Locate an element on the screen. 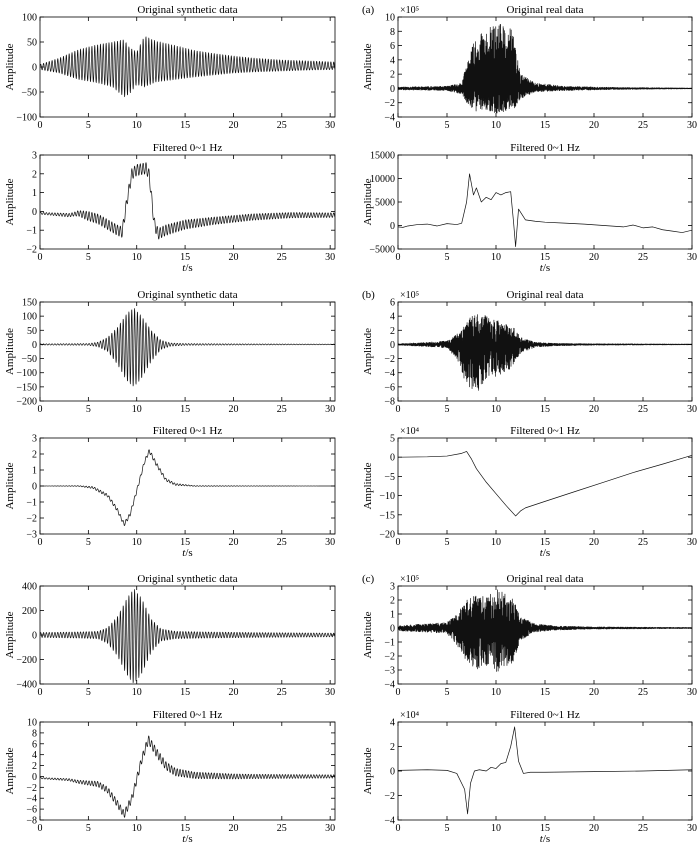  y-tick-label: −8 is located at coordinates (31, 821).